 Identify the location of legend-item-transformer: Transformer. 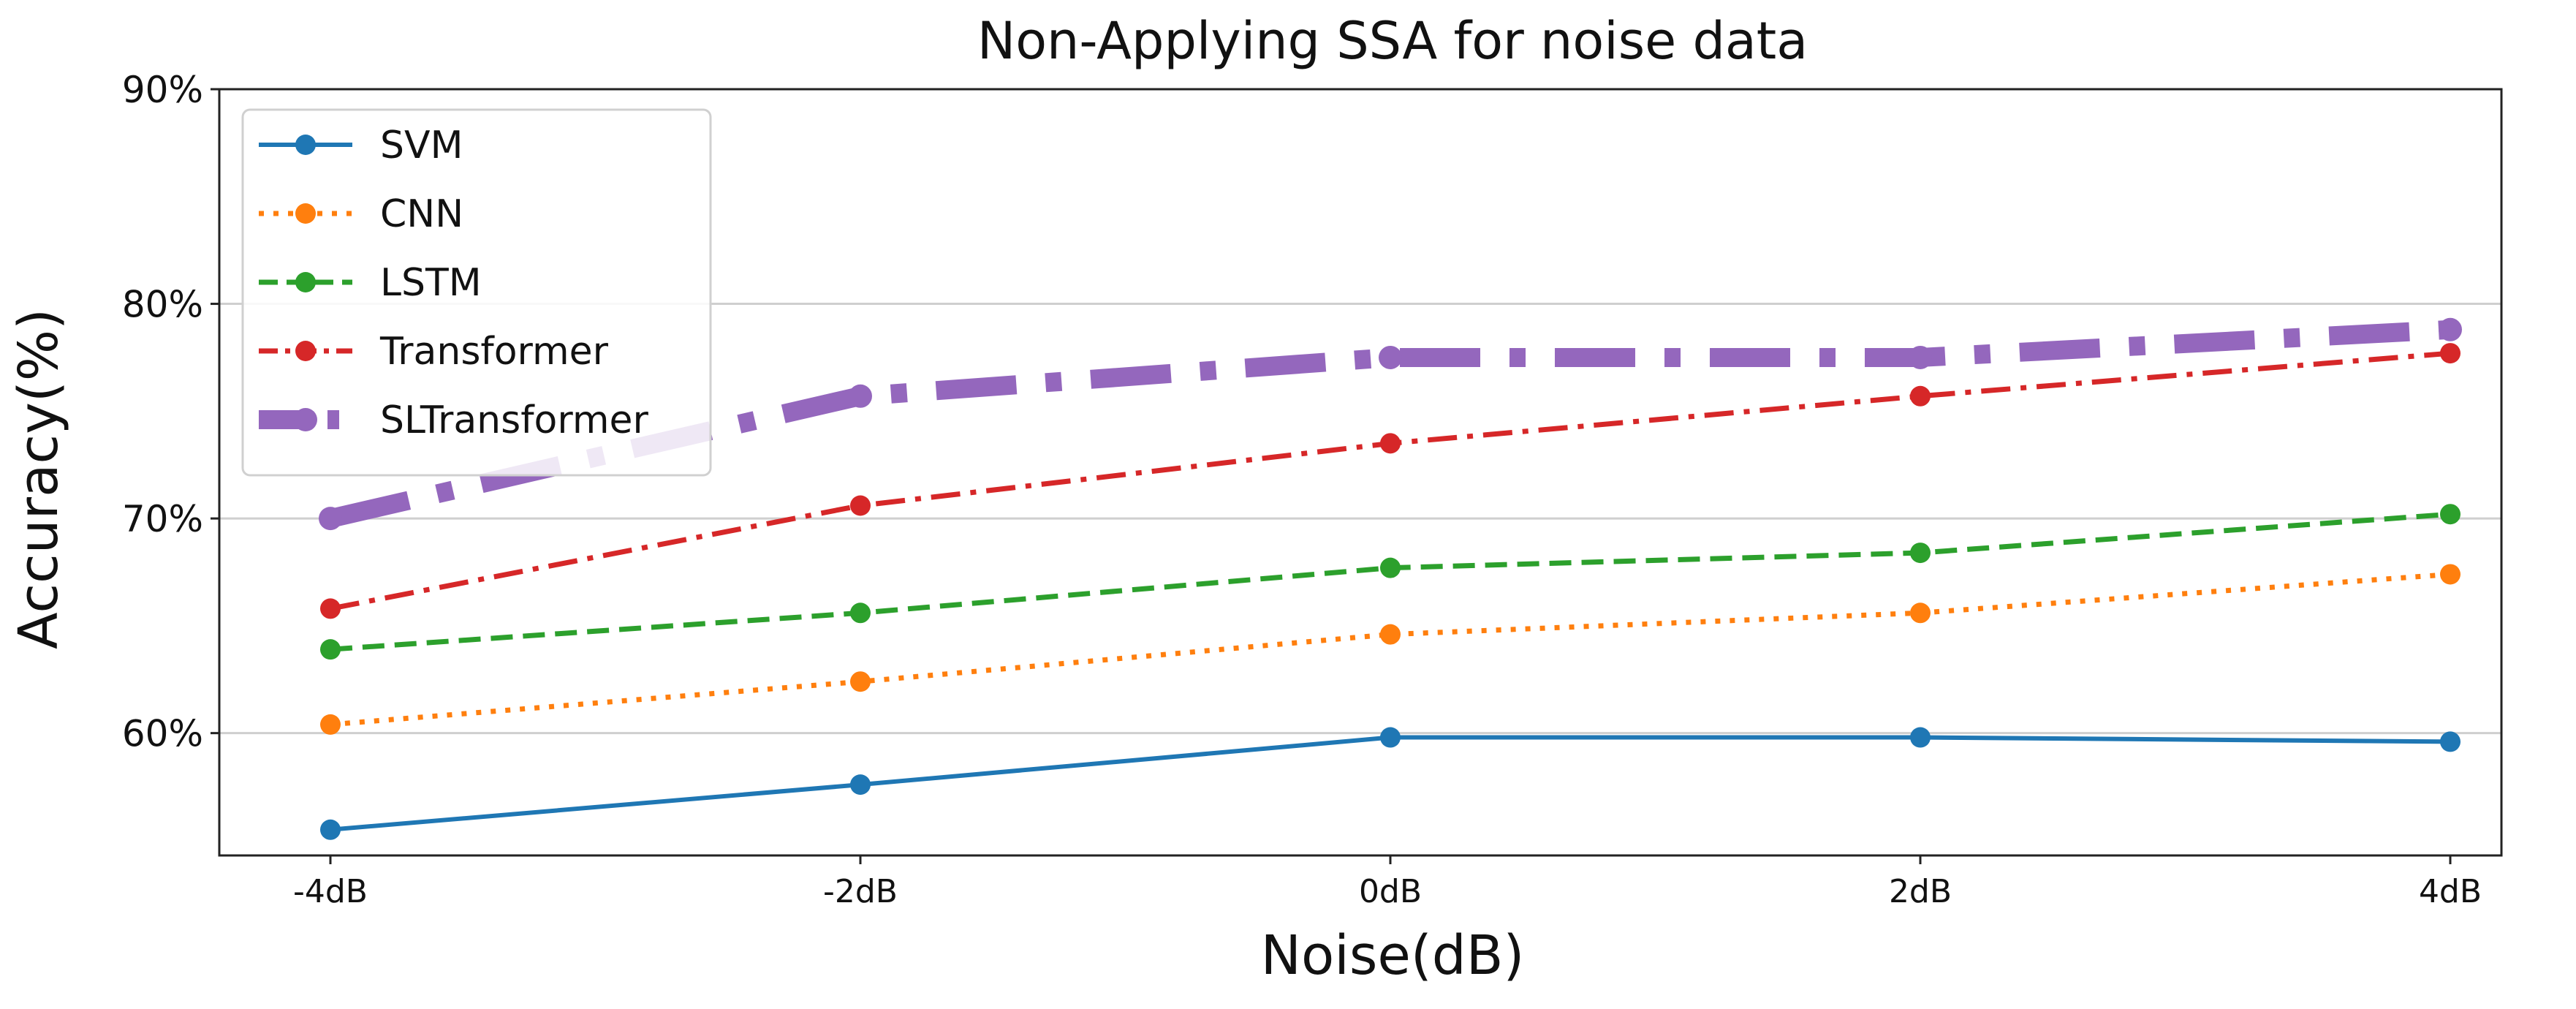
(434, 352).